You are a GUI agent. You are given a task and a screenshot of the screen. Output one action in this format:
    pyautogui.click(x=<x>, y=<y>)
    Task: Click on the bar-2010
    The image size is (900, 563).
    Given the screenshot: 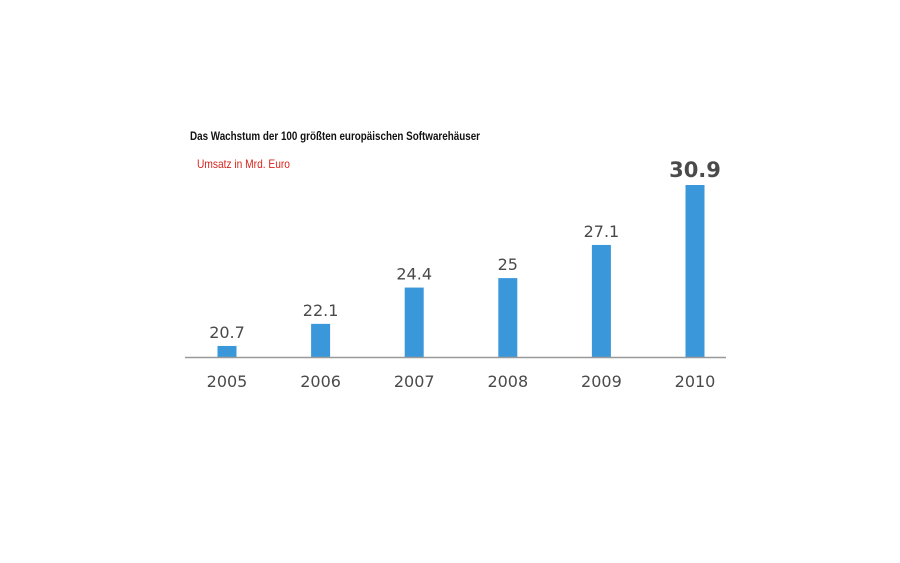 What is the action you would take?
    pyautogui.click(x=695, y=271)
    